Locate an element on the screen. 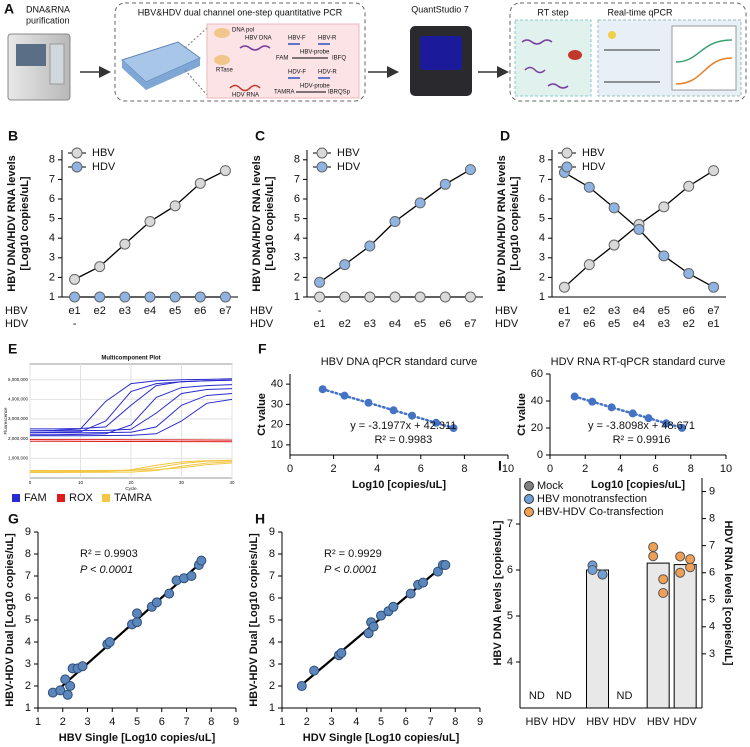 The image size is (750, 747). y-tick-label: 1,000,000 is located at coordinates (18, 458).